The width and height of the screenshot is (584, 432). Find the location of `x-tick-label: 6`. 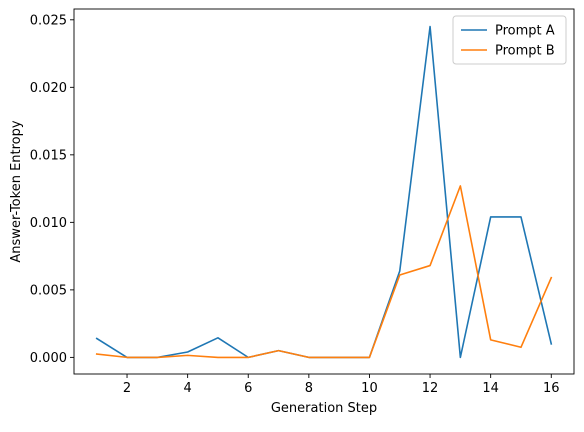

x-tick-label: 6 is located at coordinates (248, 388).